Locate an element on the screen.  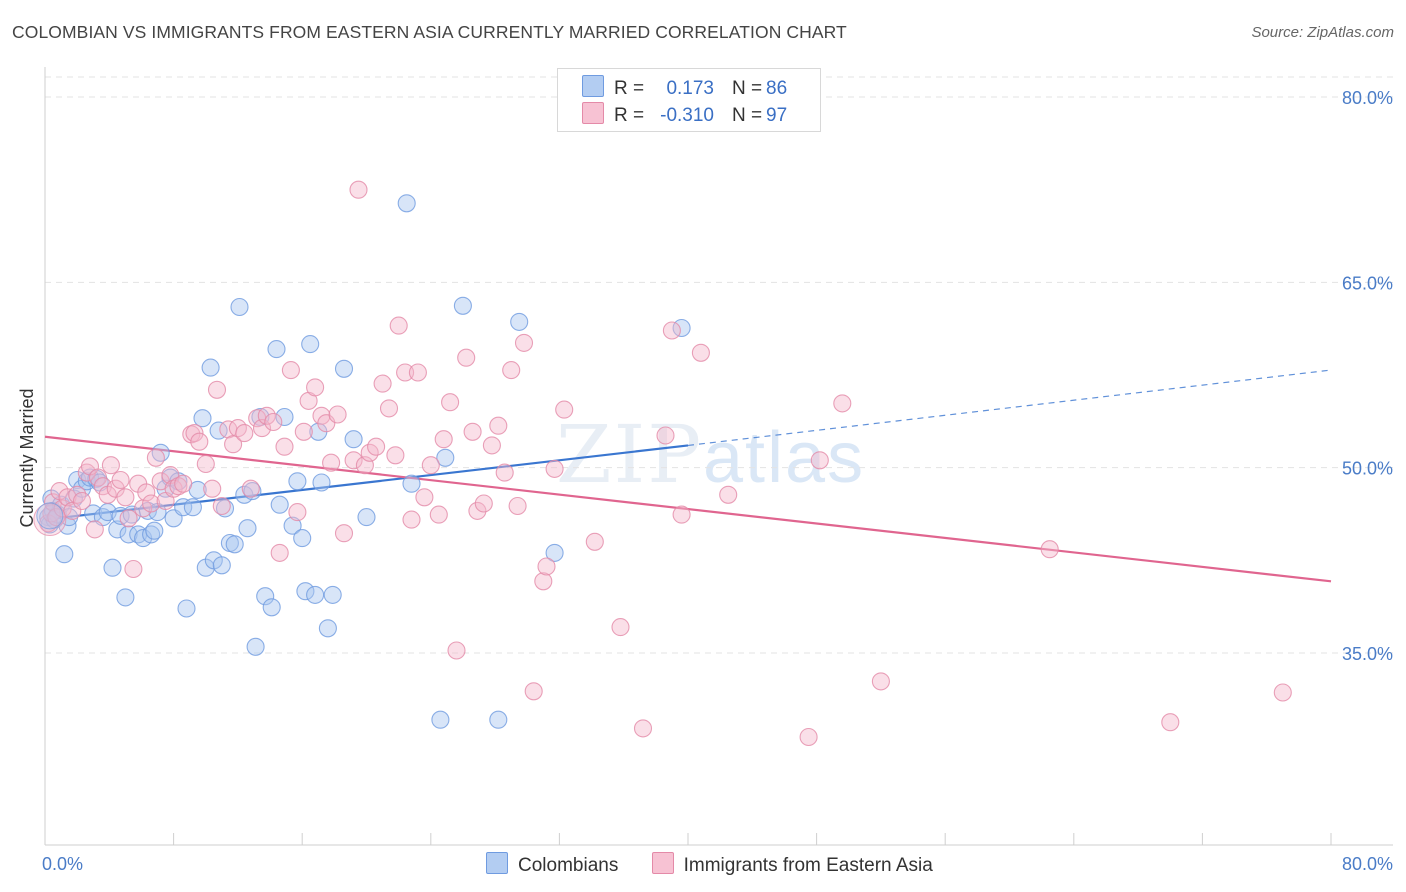
r-value: -0.310 is located at coordinates (687, 115).